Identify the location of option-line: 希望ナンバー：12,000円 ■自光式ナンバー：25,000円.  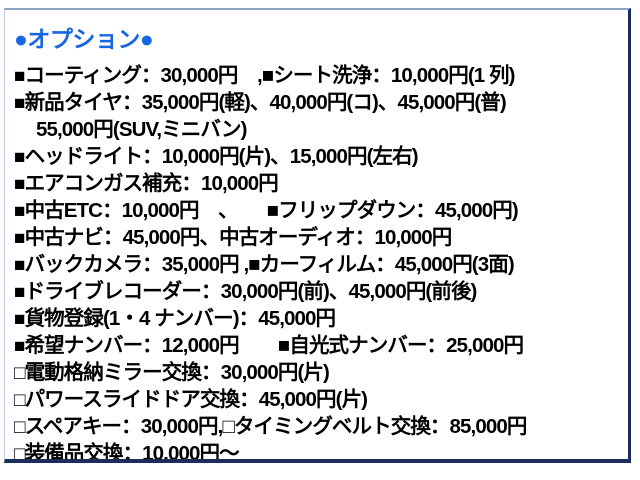
(320, 345).